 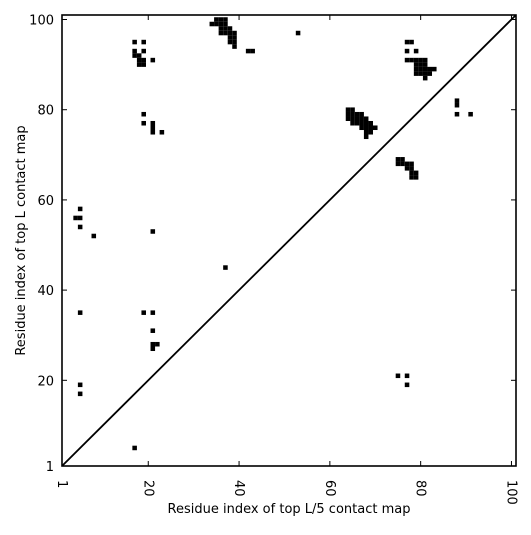 What do you see at coordinates (45, 291) in the screenshot?
I see `y-tick-label: 40` at bounding box center [45, 291].